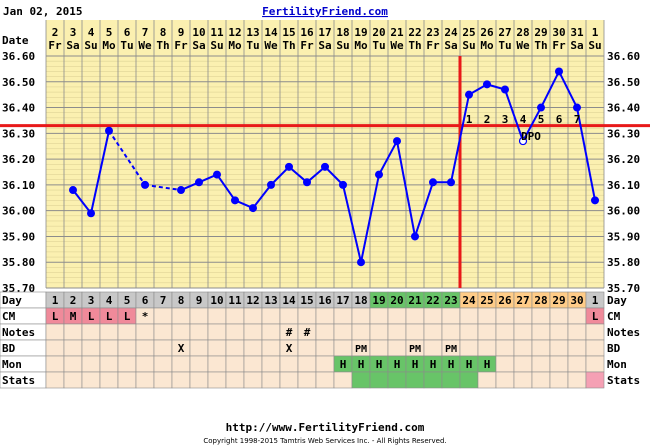 The height and width of the screenshot is (446, 650). What do you see at coordinates (271, 45) in the screenshot?
I see `weekday-tick-label: We` at bounding box center [271, 45].